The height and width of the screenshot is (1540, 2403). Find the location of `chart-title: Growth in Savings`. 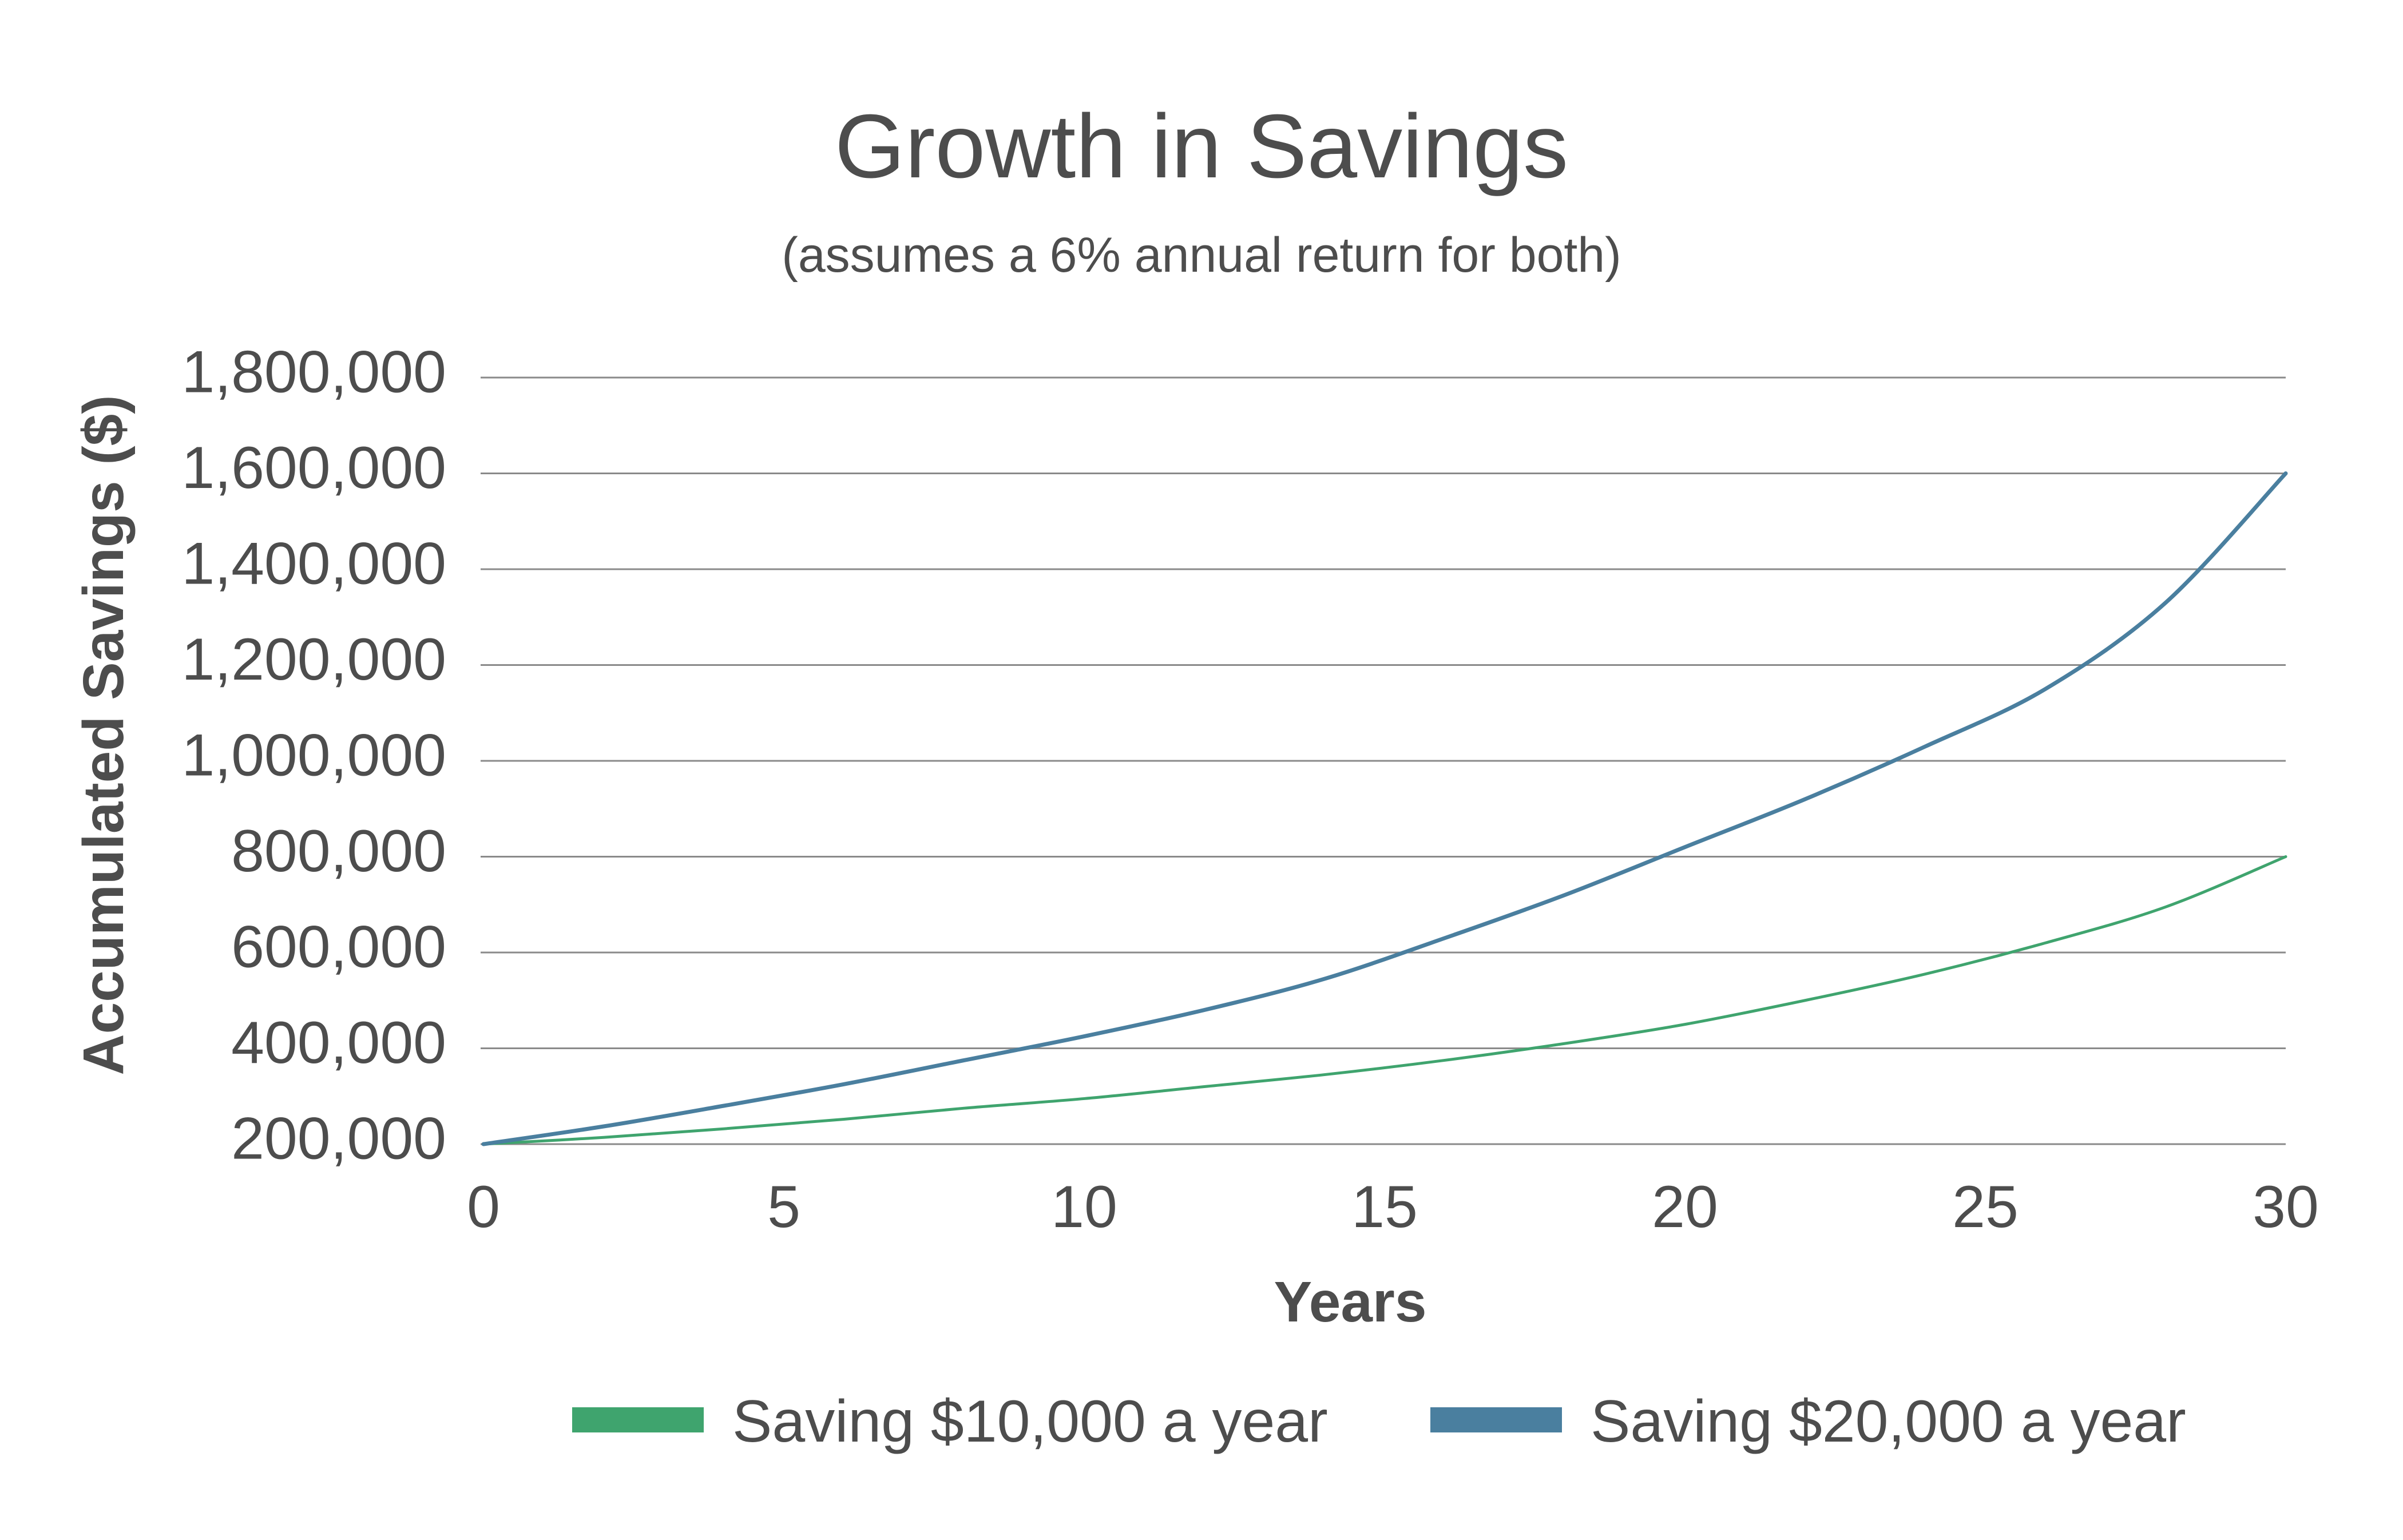

chart-title: Growth in Savings is located at coordinates (1201, 146).